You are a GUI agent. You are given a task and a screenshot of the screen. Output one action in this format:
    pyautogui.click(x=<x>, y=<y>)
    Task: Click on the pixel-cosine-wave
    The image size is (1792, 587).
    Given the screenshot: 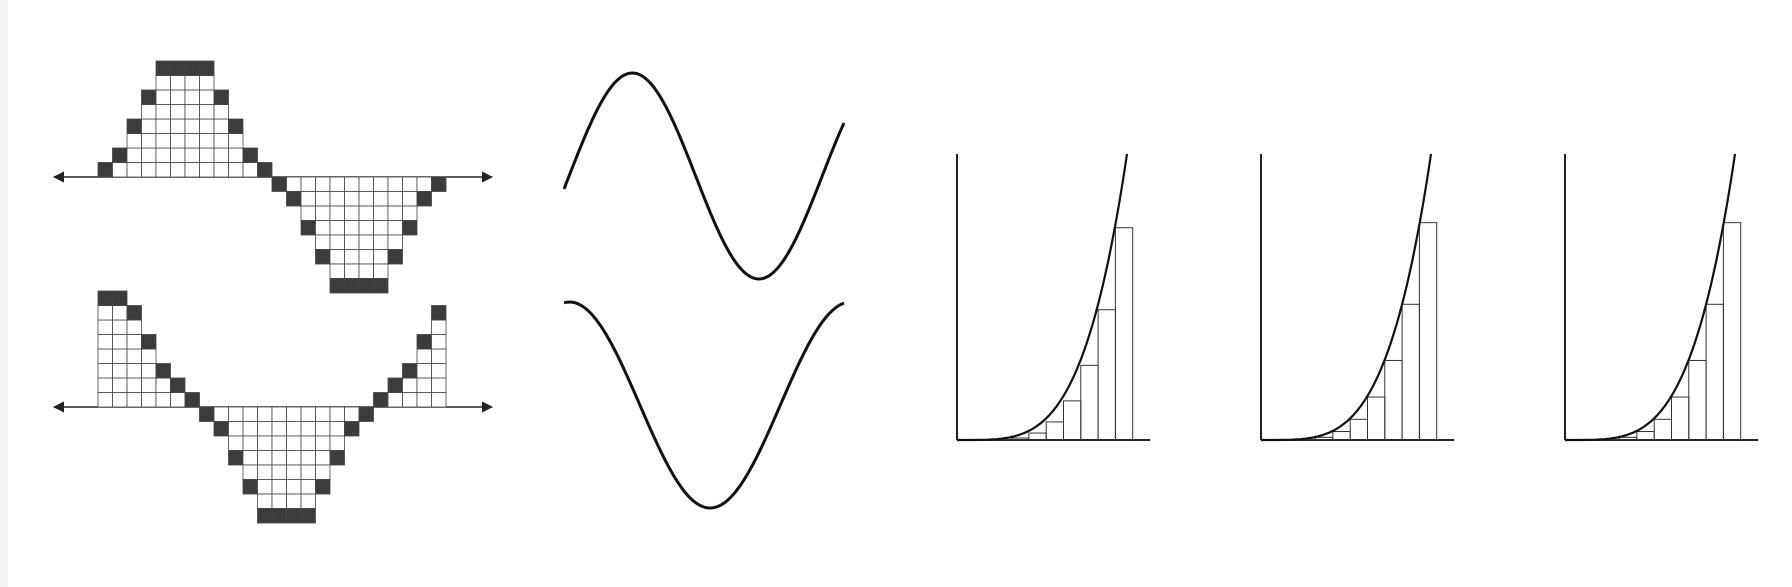 What is the action you would take?
    pyautogui.click(x=273, y=407)
    